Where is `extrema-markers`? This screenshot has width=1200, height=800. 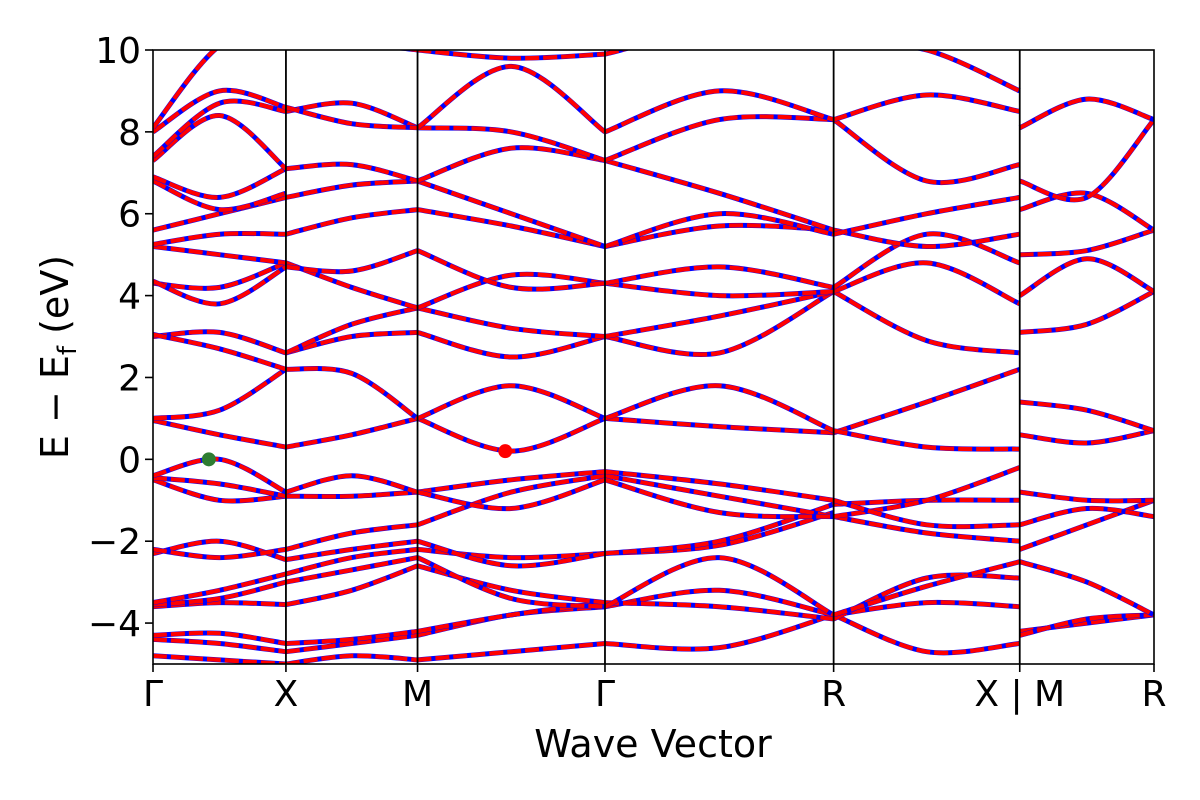 extrema-markers is located at coordinates (357, 455).